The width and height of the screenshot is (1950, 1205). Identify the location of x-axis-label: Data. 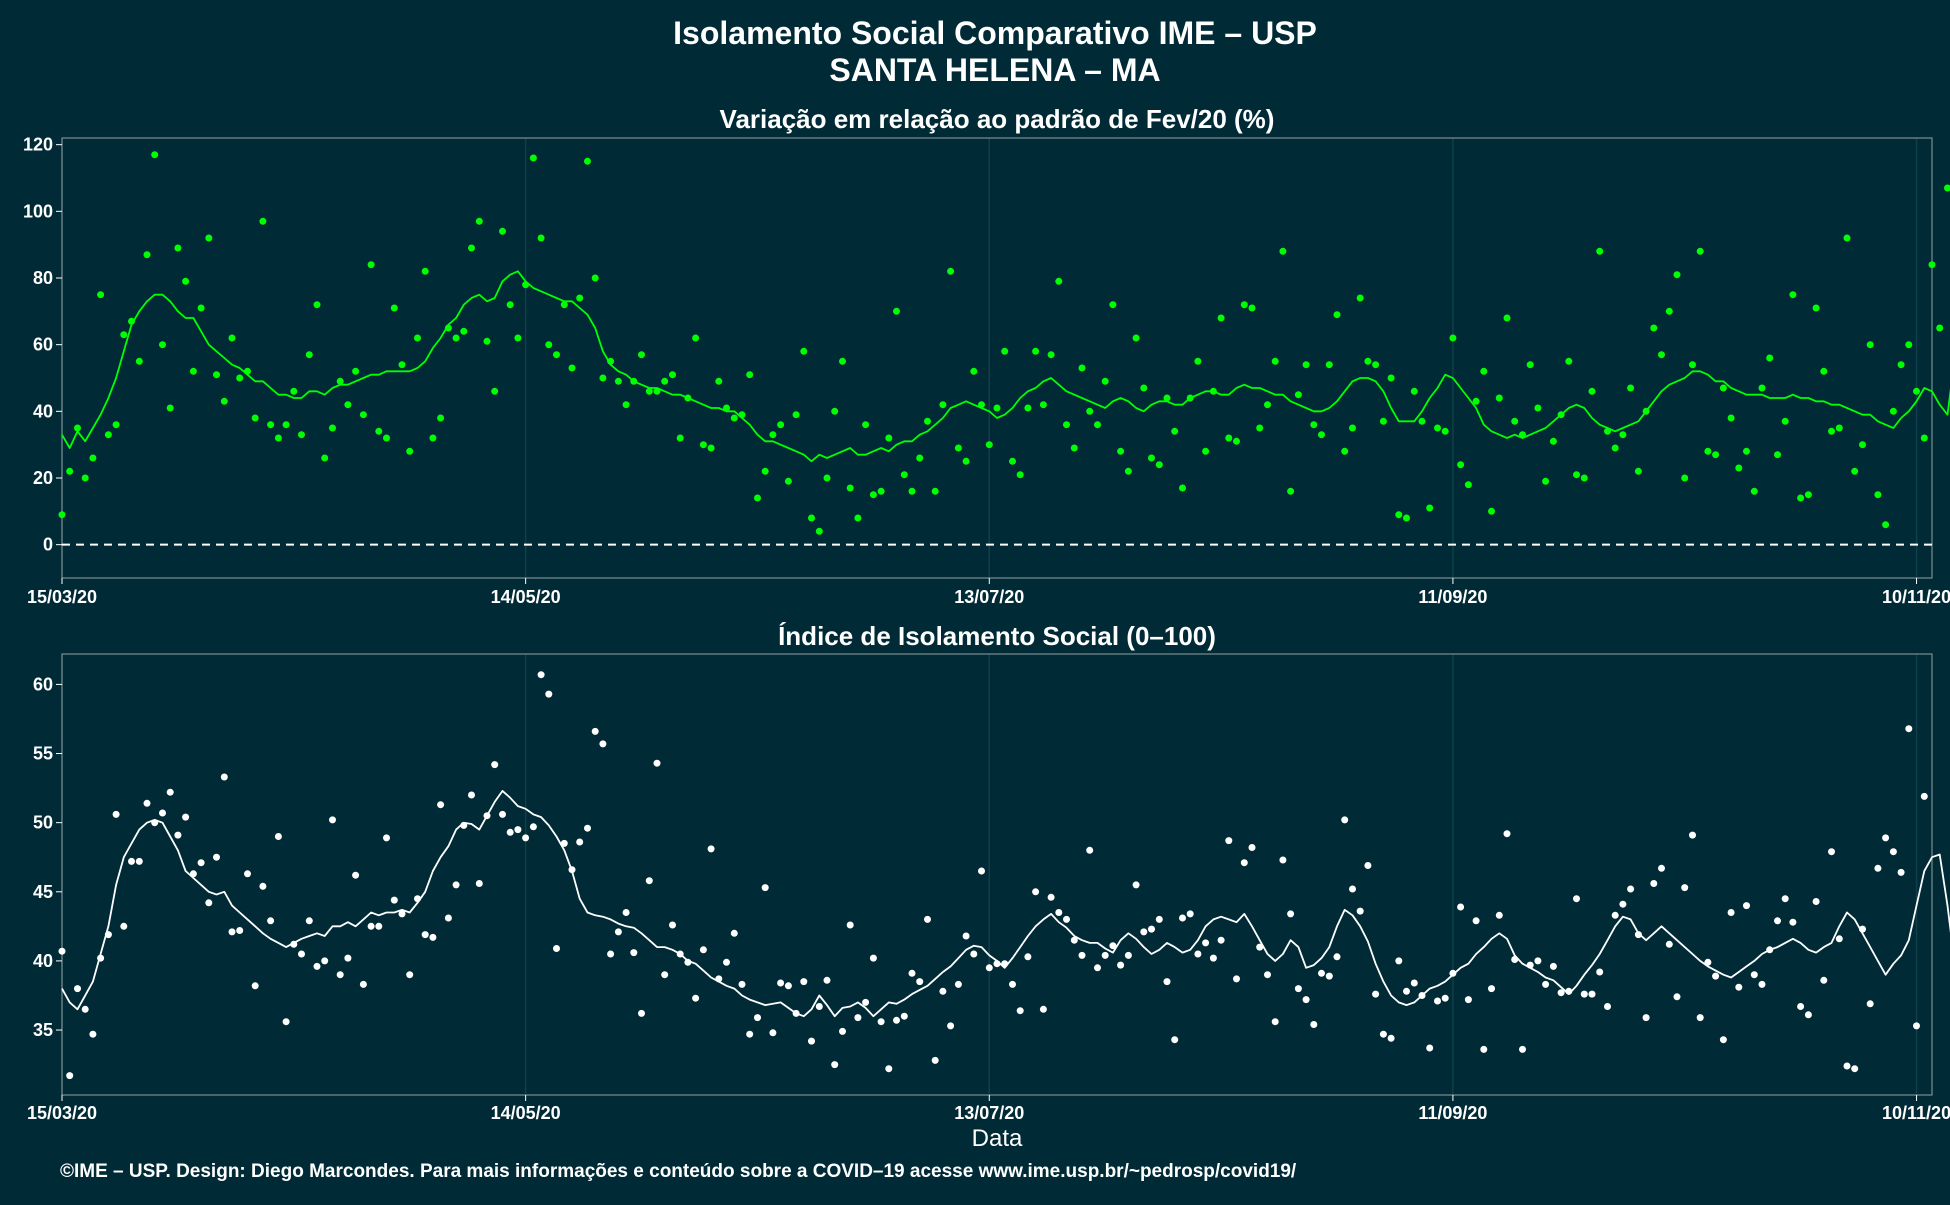
(997, 1138).